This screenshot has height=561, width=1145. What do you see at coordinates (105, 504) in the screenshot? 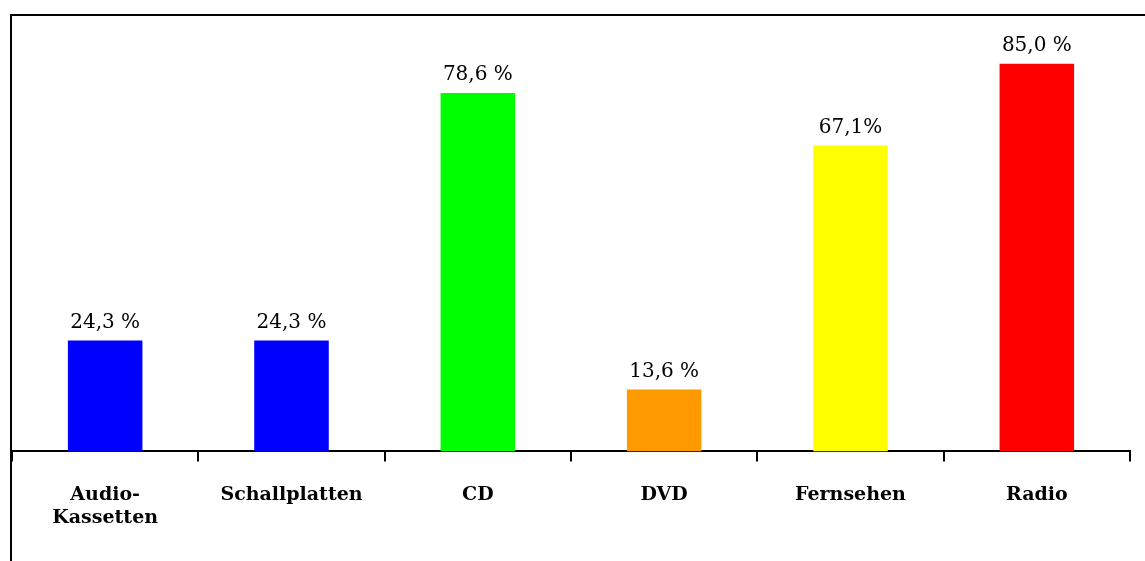
I see `x-tick-label: Audio-Kassetten` at bounding box center [105, 504].